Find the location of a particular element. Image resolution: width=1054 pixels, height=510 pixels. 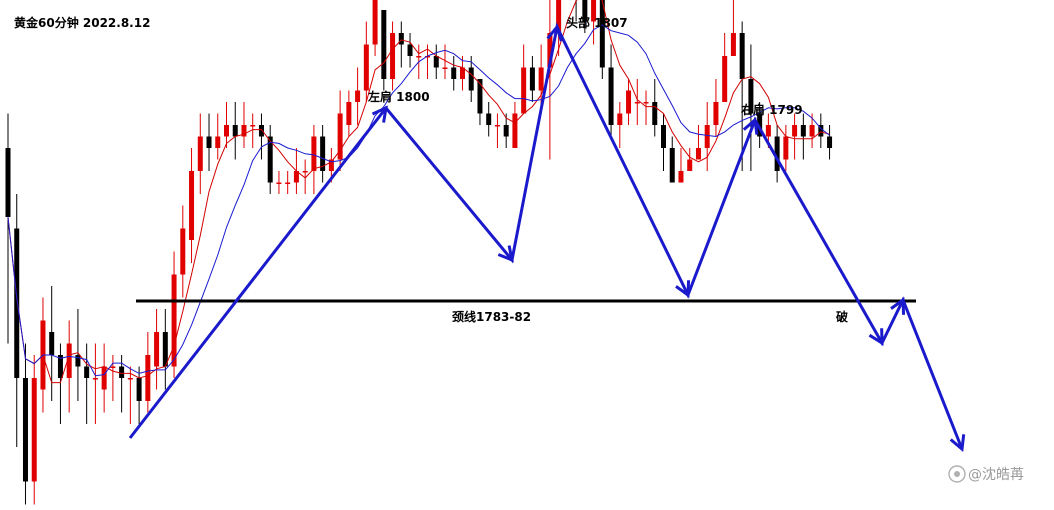

right-shoulder-label: 右肩 1799 is located at coordinates (771, 109).